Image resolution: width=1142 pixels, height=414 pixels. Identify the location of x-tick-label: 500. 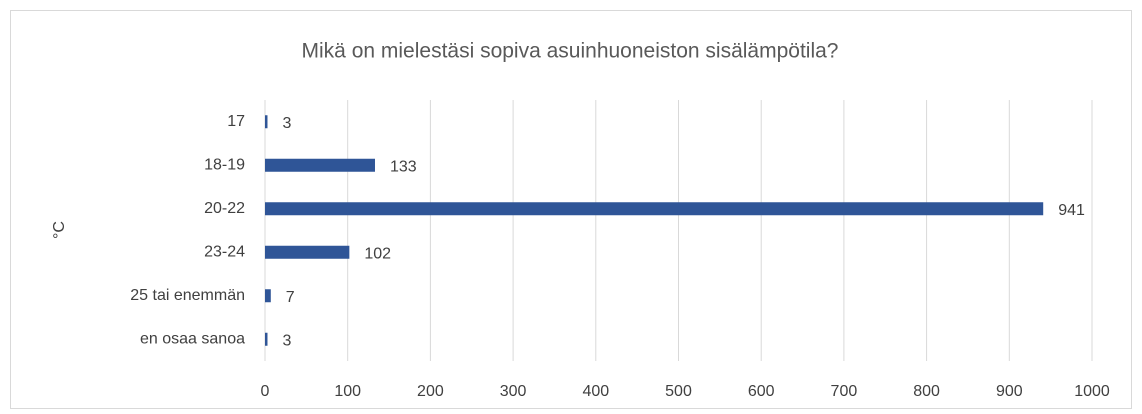
(678, 391).